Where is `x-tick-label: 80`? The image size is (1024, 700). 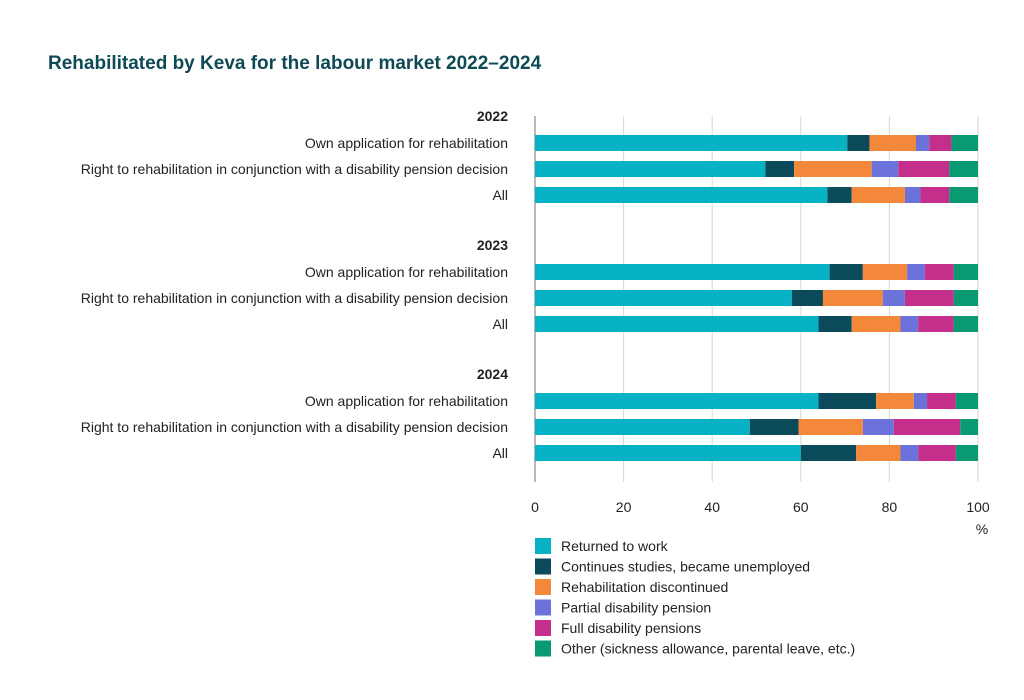
x-tick-label: 80 is located at coordinates (890, 507).